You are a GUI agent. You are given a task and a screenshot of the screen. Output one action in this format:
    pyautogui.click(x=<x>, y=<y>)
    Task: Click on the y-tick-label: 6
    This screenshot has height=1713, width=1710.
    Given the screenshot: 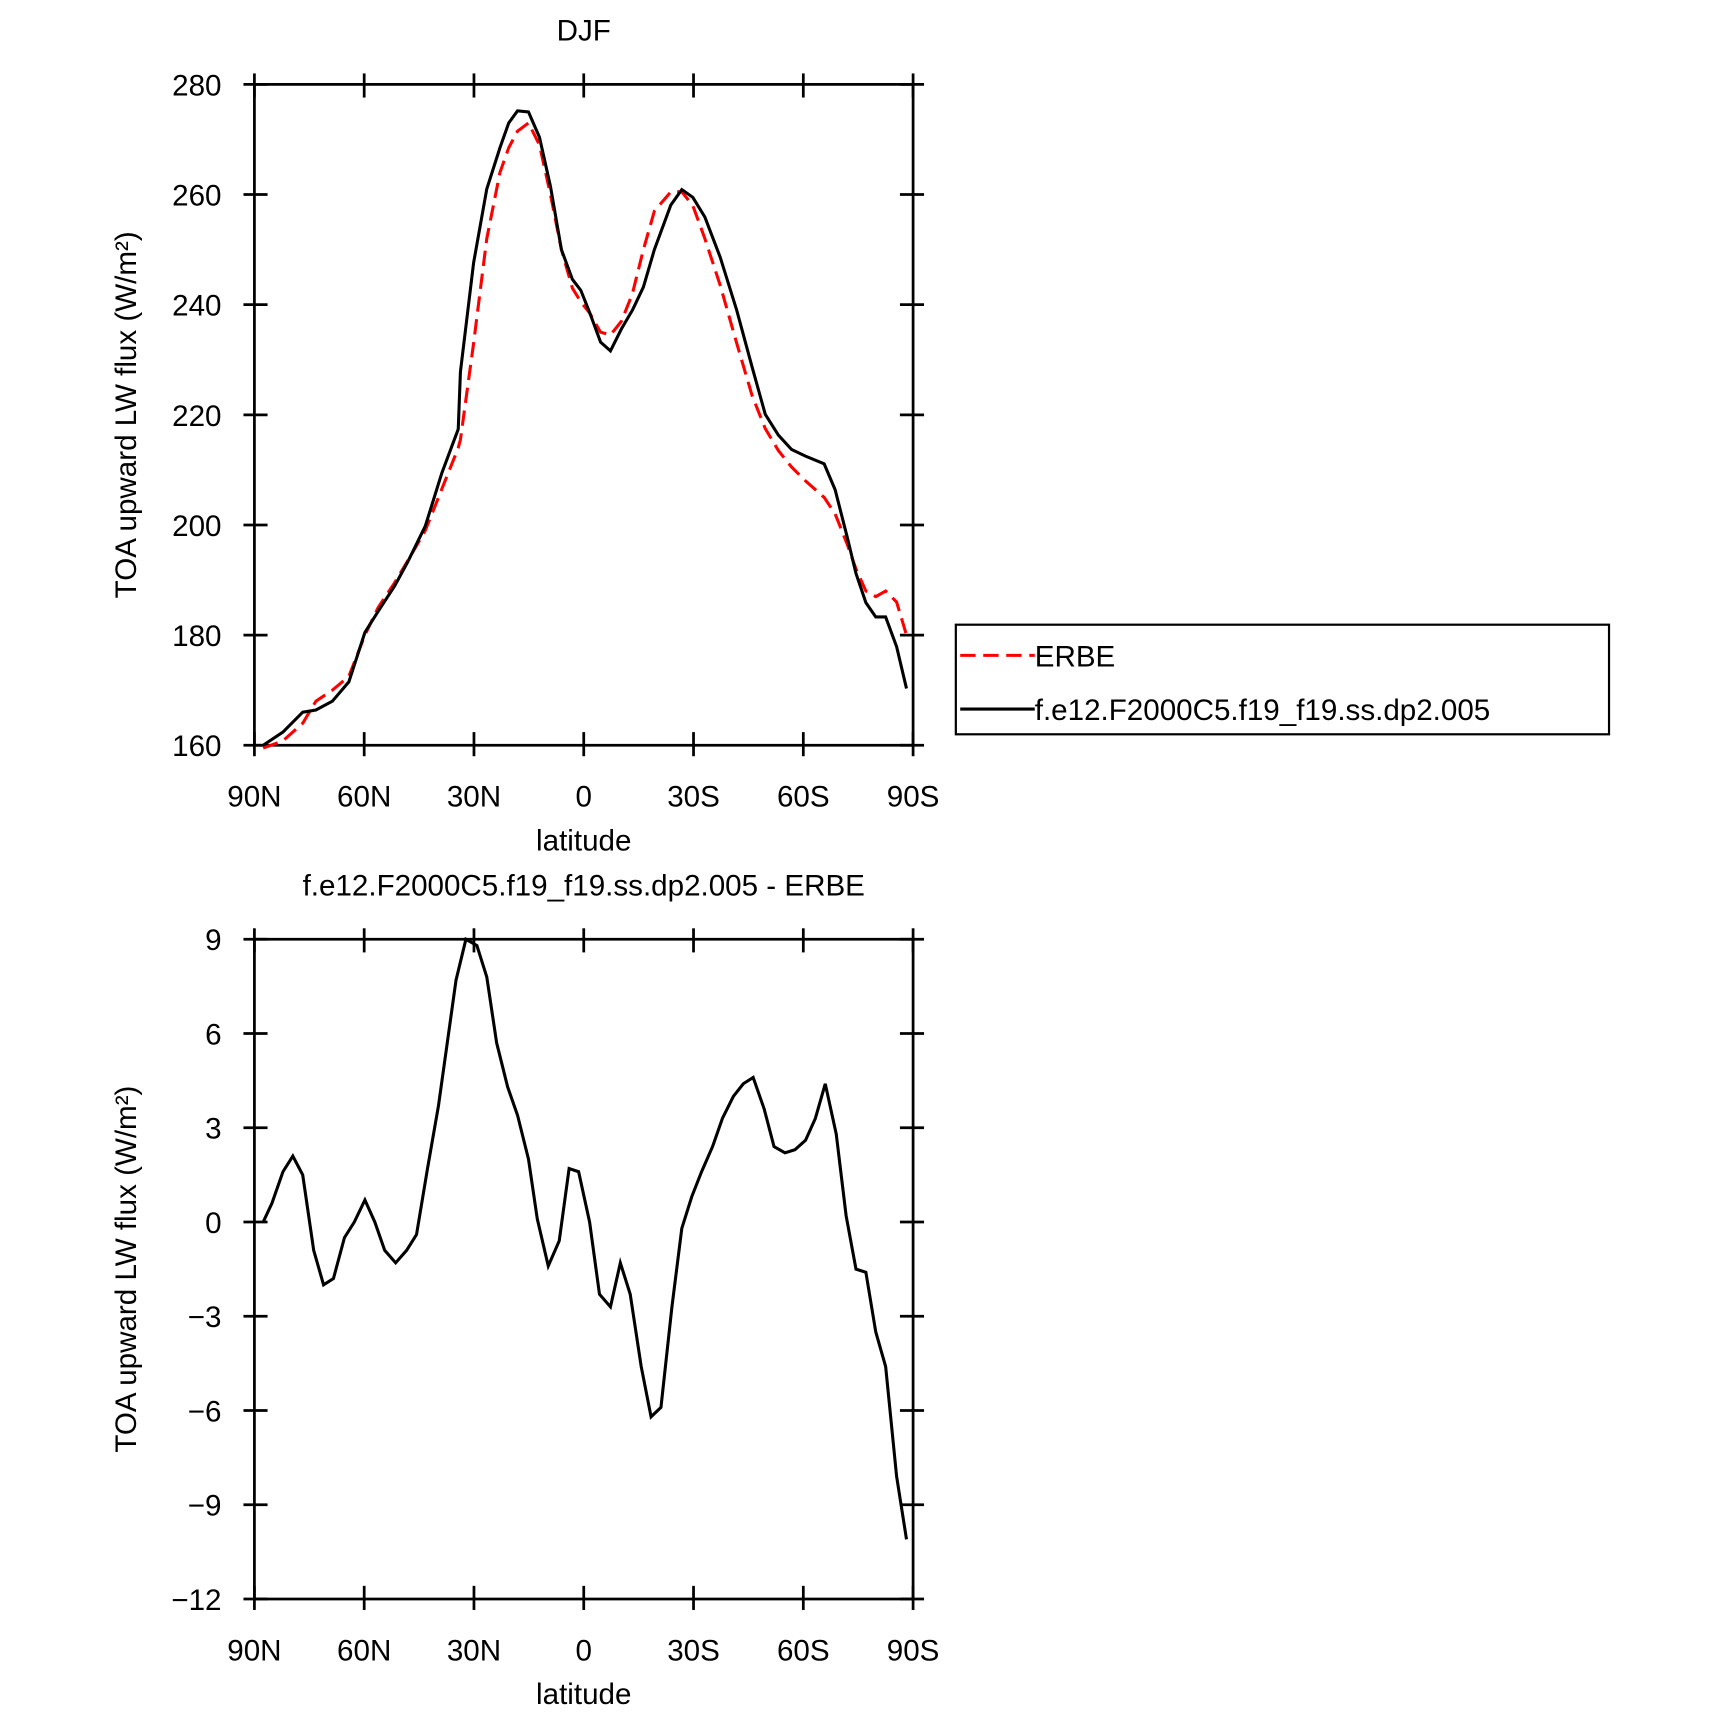 What is the action you would take?
    pyautogui.click(x=213, y=1034)
    